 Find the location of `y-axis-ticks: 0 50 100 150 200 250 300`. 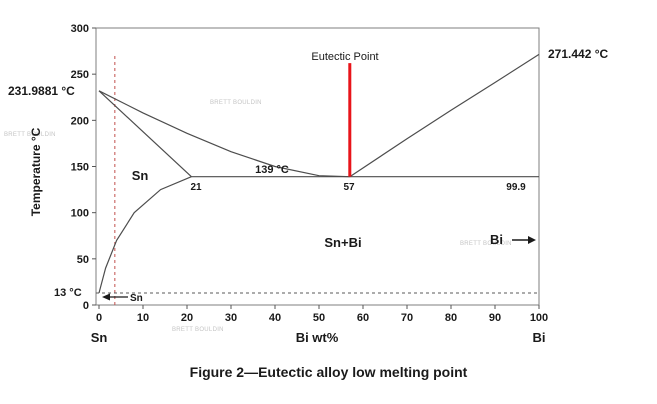

y-axis-ticks: 0 50 100 150 200 250 300 is located at coordinates (83, 167).